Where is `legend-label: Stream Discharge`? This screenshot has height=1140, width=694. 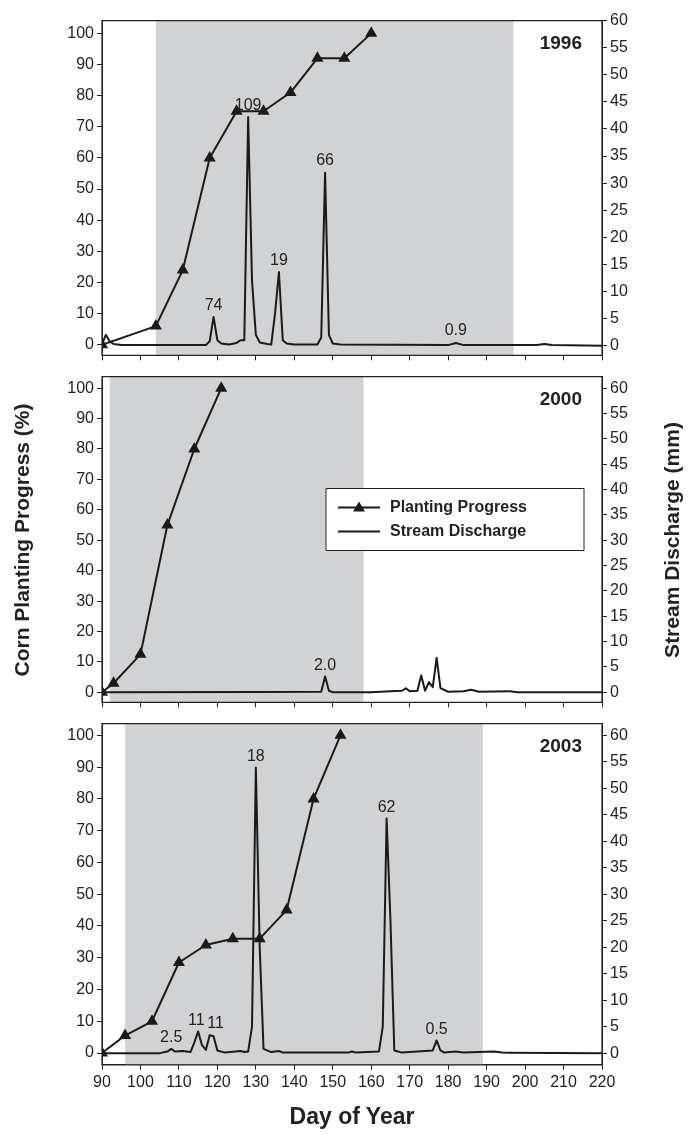 legend-label: Stream Discharge is located at coordinates (458, 530).